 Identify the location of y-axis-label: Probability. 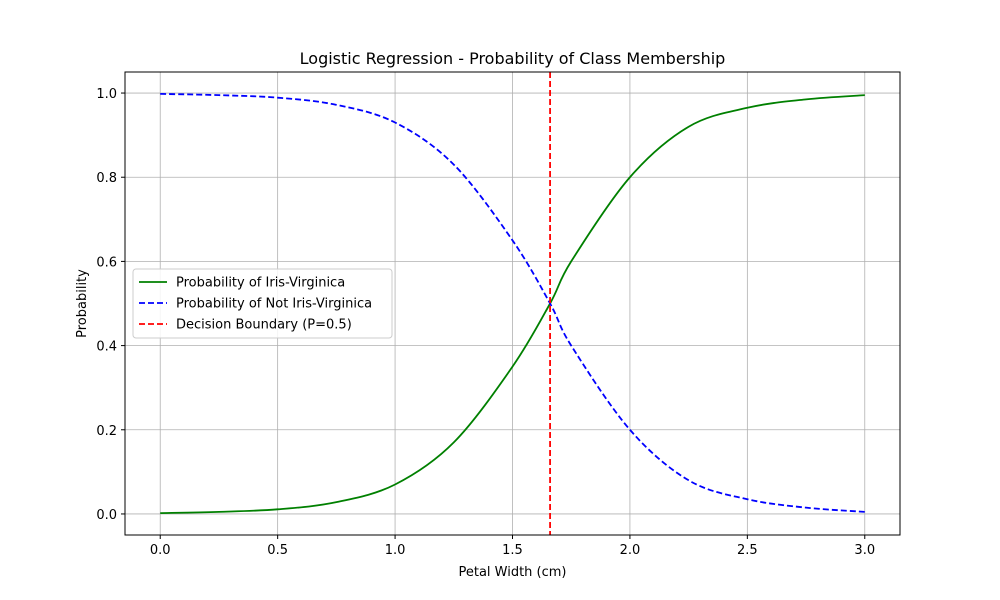
(82, 303).